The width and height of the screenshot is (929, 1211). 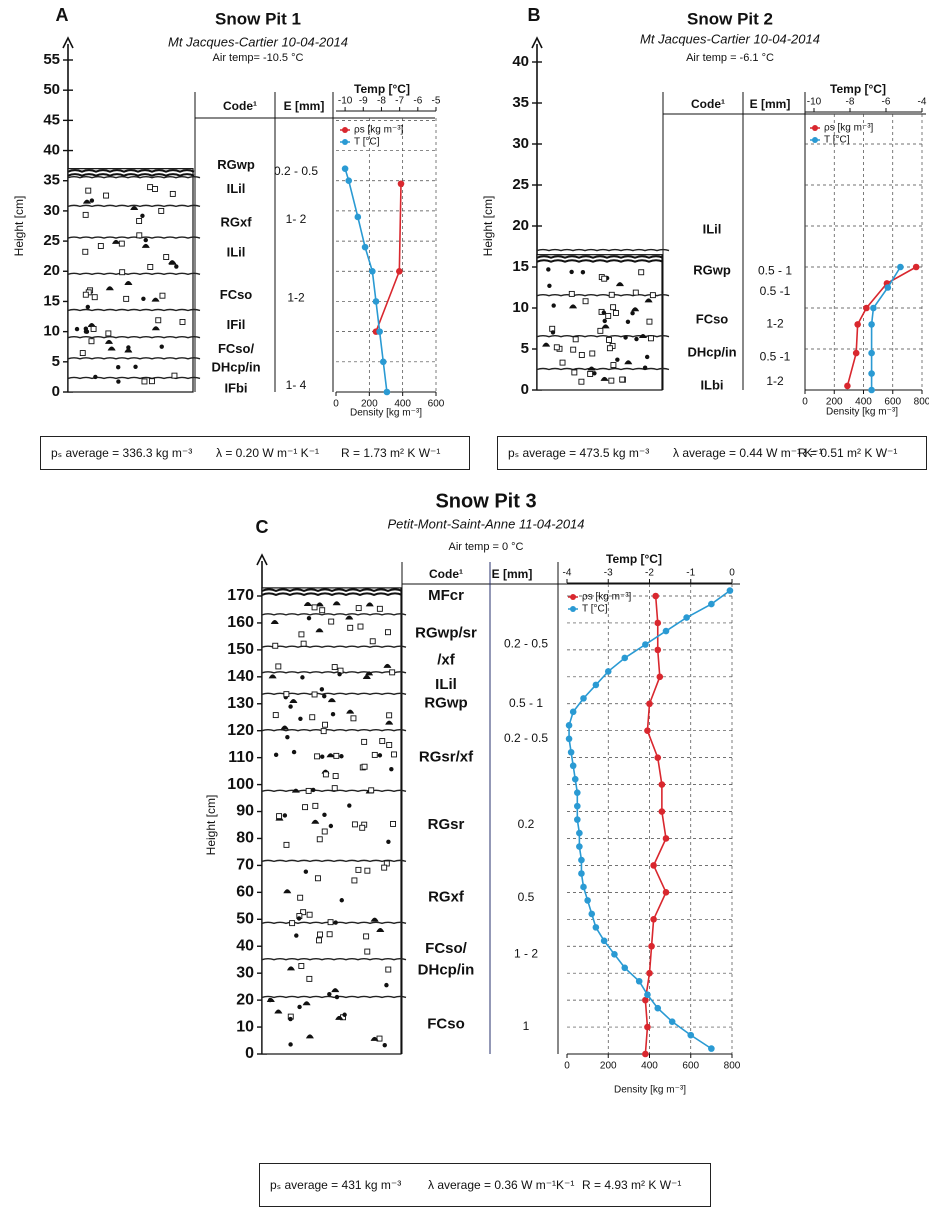 What do you see at coordinates (608, 573) in the screenshot?
I see `temp-tick-label: -3` at bounding box center [608, 573].